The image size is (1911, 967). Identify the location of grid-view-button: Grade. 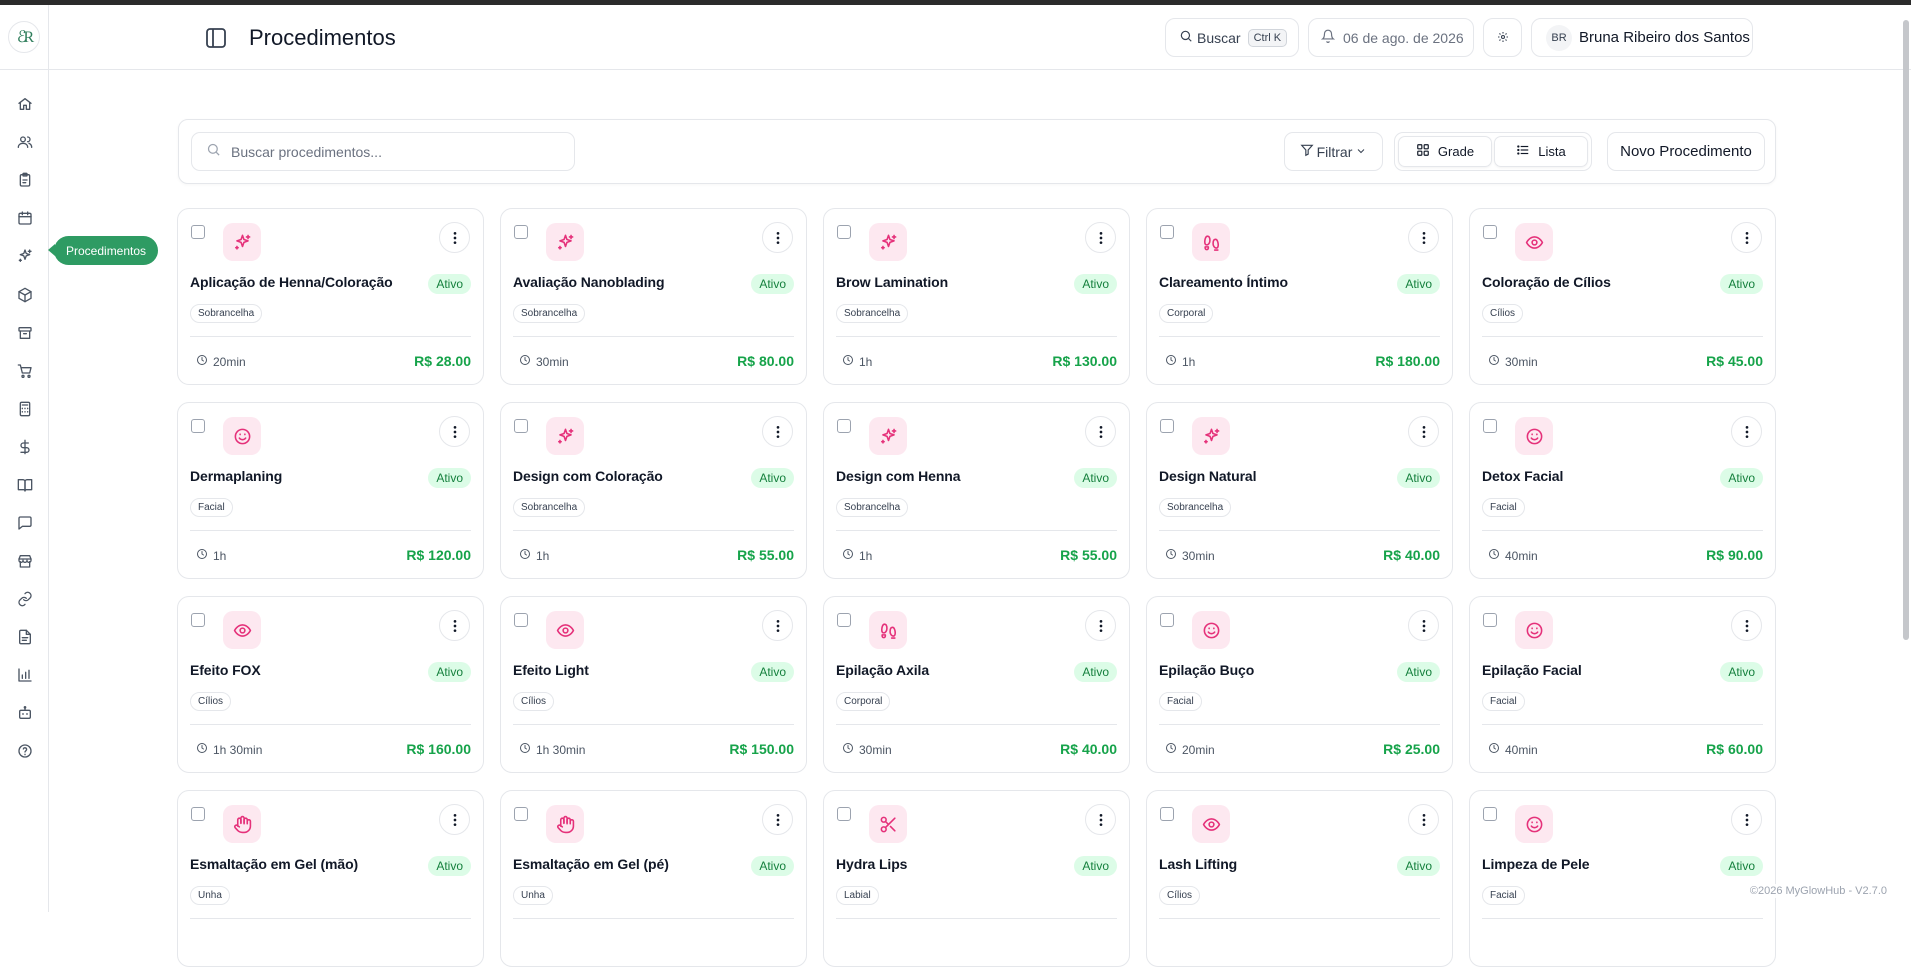
(1445, 151).